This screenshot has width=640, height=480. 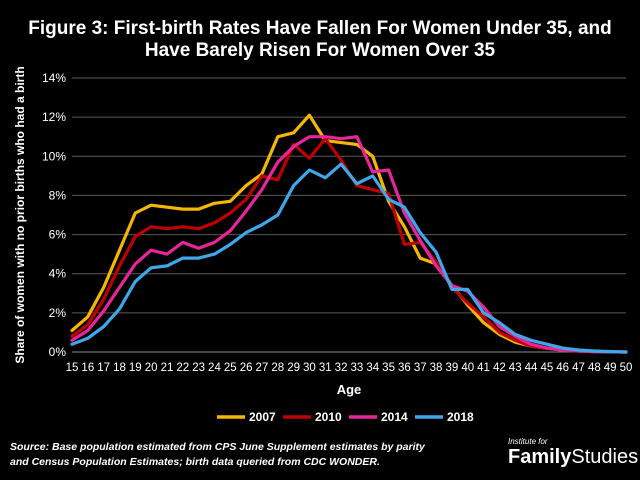 What do you see at coordinates (388, 368) in the screenshot?
I see `x-tick-label: 35` at bounding box center [388, 368].